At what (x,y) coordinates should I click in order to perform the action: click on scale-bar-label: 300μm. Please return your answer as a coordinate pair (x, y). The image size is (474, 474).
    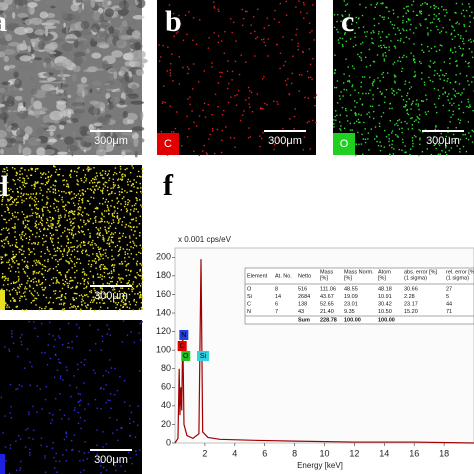
    Looking at the image, I should click on (285, 141).